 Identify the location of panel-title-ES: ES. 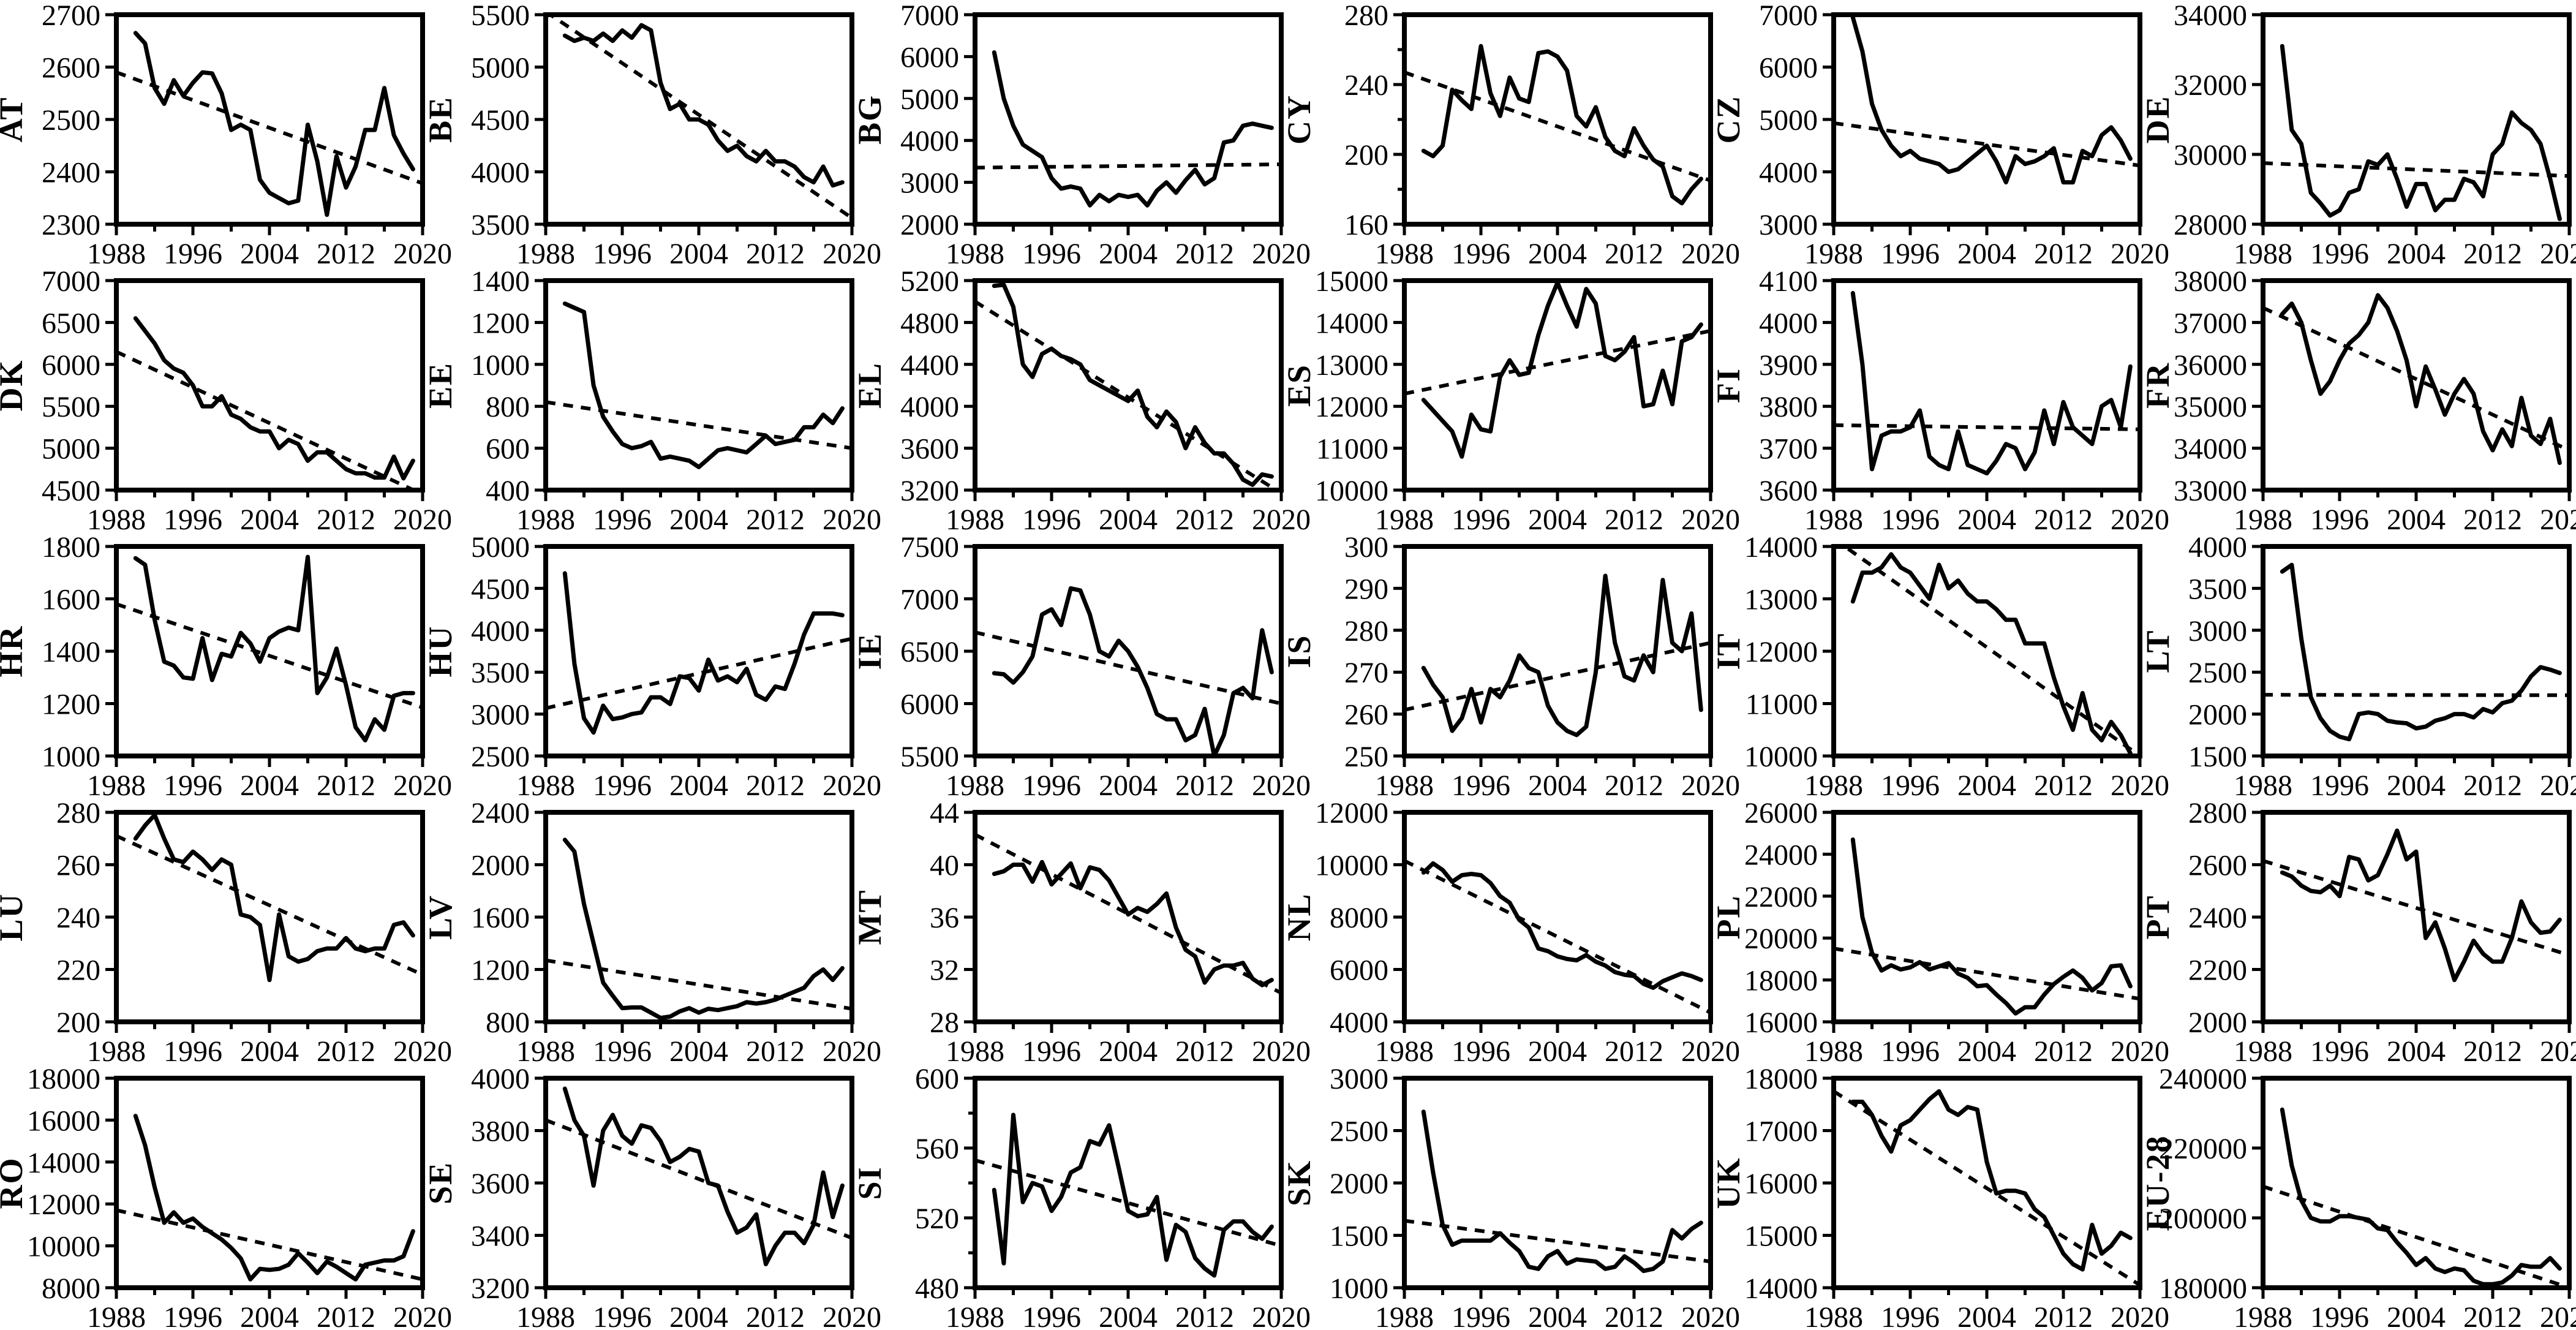
(1299, 385).